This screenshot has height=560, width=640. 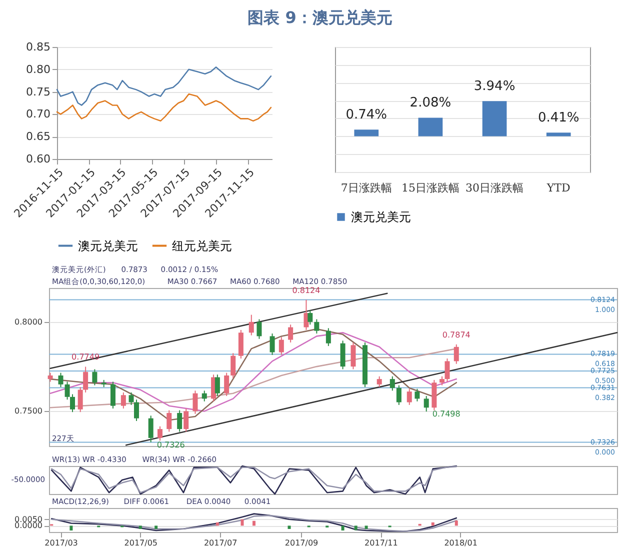 What do you see at coordinates (495, 188) in the screenshot?
I see `x-tick-label: 30日涨跌幅` at bounding box center [495, 188].